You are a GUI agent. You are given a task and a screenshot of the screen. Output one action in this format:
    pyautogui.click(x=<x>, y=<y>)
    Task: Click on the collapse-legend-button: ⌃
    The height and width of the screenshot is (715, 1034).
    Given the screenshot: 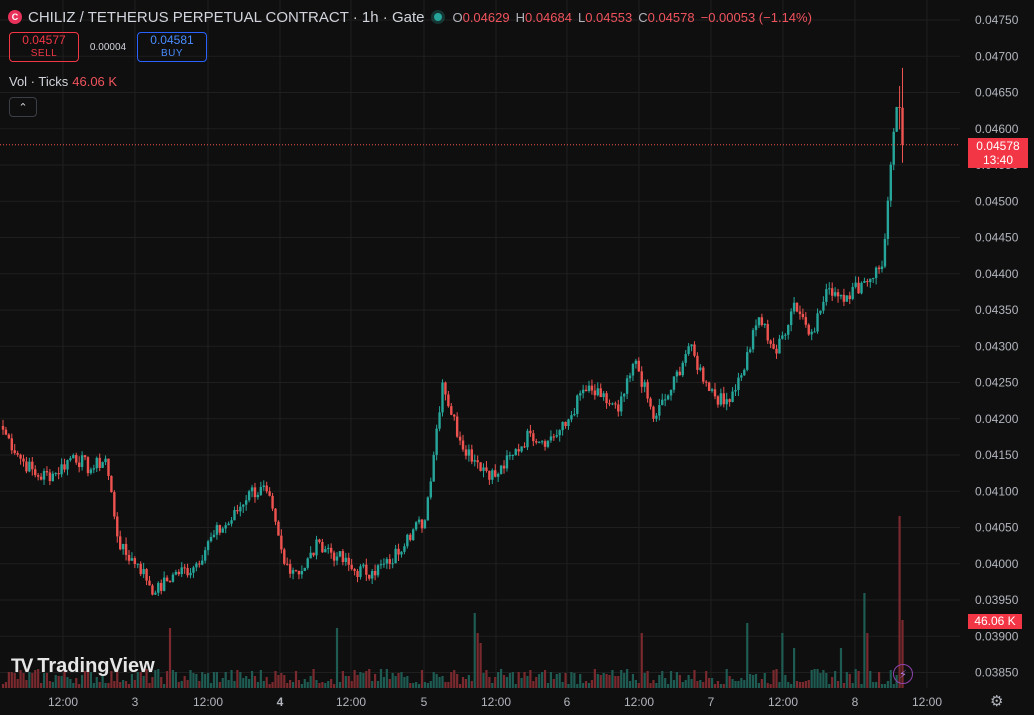 What is the action you would take?
    pyautogui.click(x=23, y=107)
    